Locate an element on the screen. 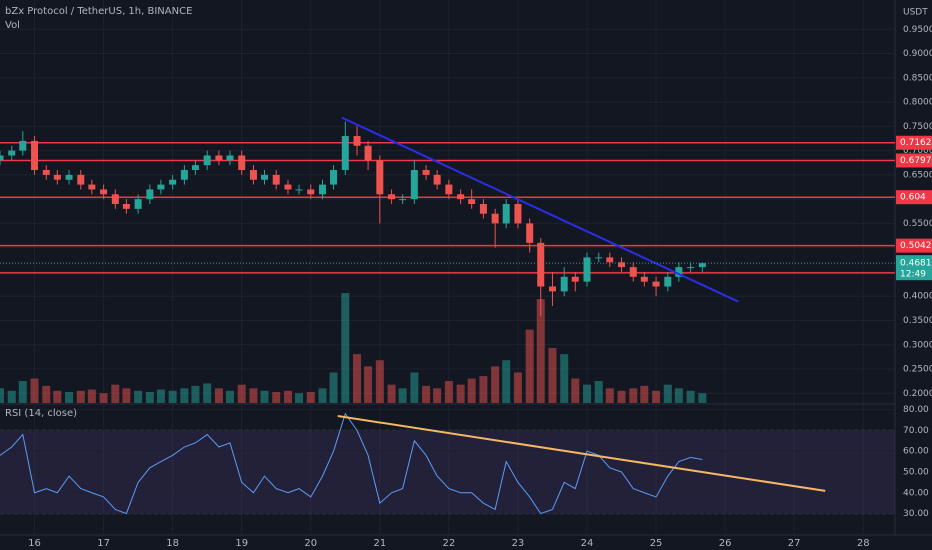 The image size is (932, 550). rsi-line is located at coordinates (351, 463).